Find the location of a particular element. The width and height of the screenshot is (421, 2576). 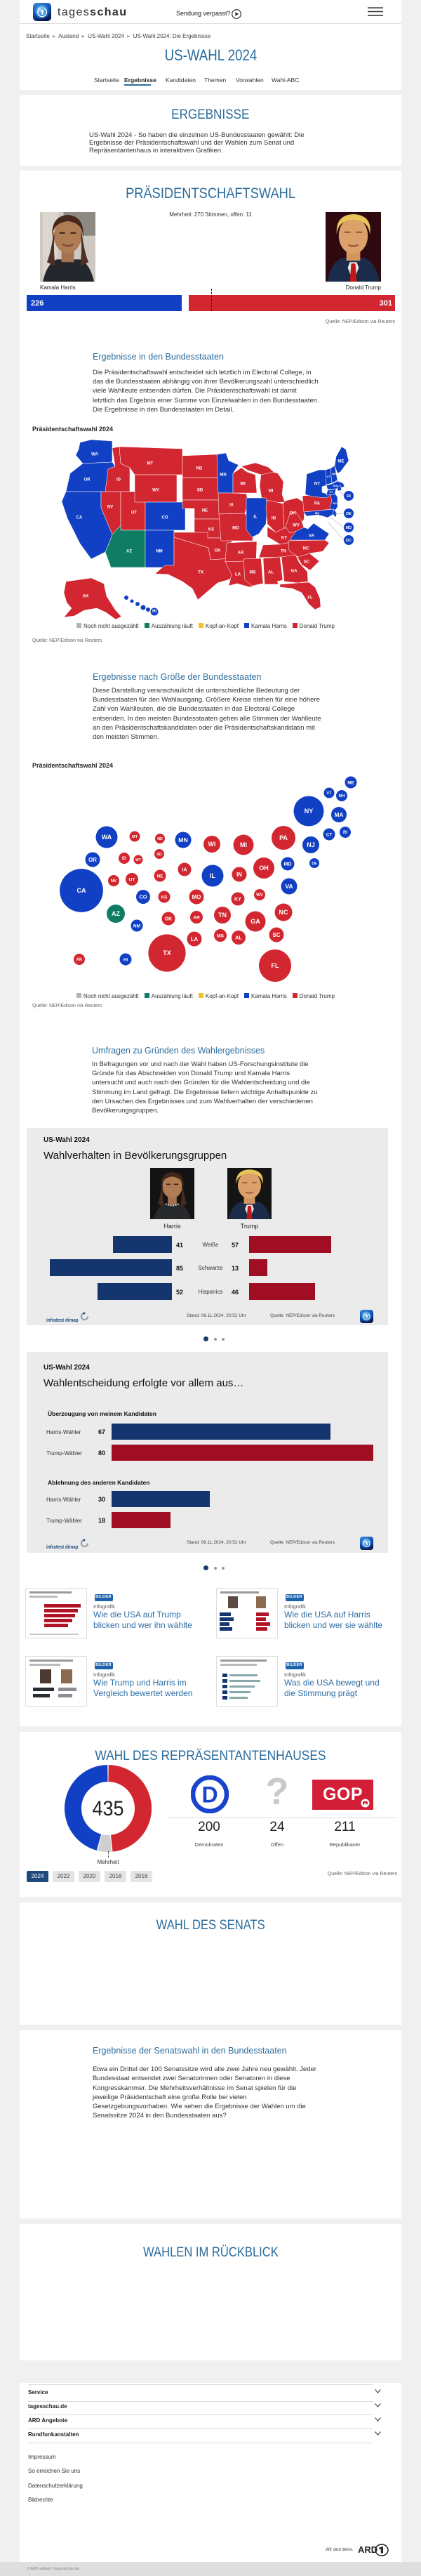

svg-text: ND is located at coordinates (160, 839).